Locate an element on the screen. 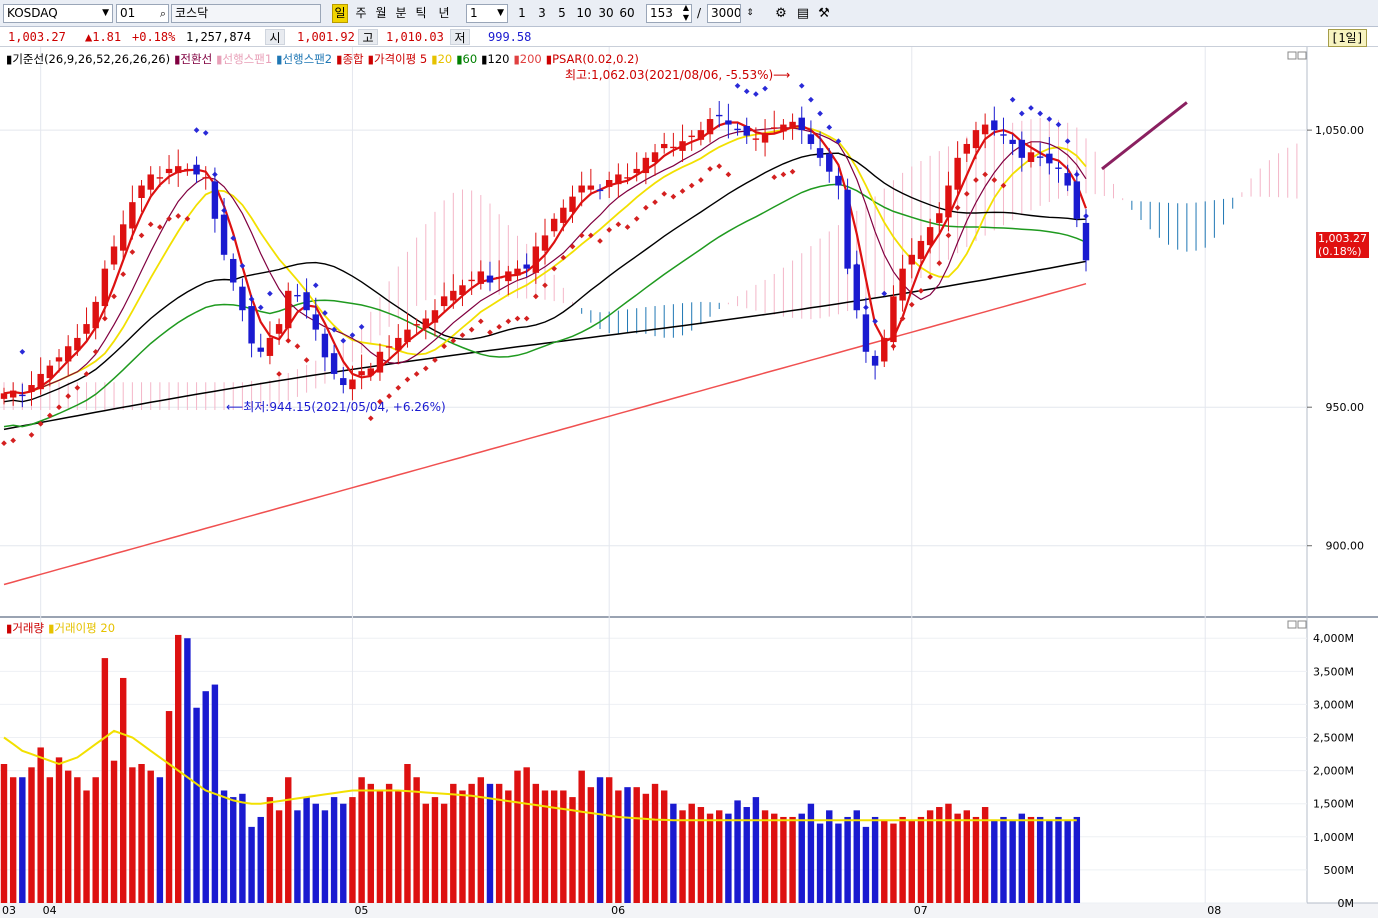 Image resolution: width=1378 pixels, height=918 pixels. period-day-label: 일 is located at coordinates (340, 13).